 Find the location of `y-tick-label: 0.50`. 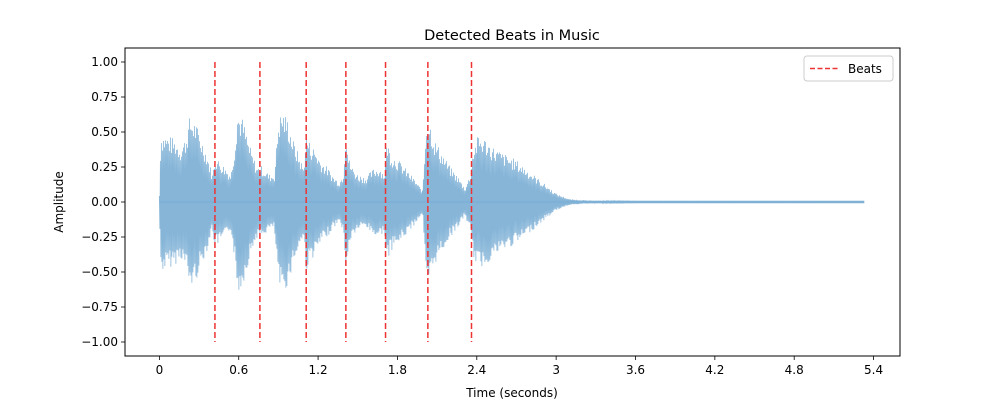

y-tick-label: 0.50 is located at coordinates (104, 132).